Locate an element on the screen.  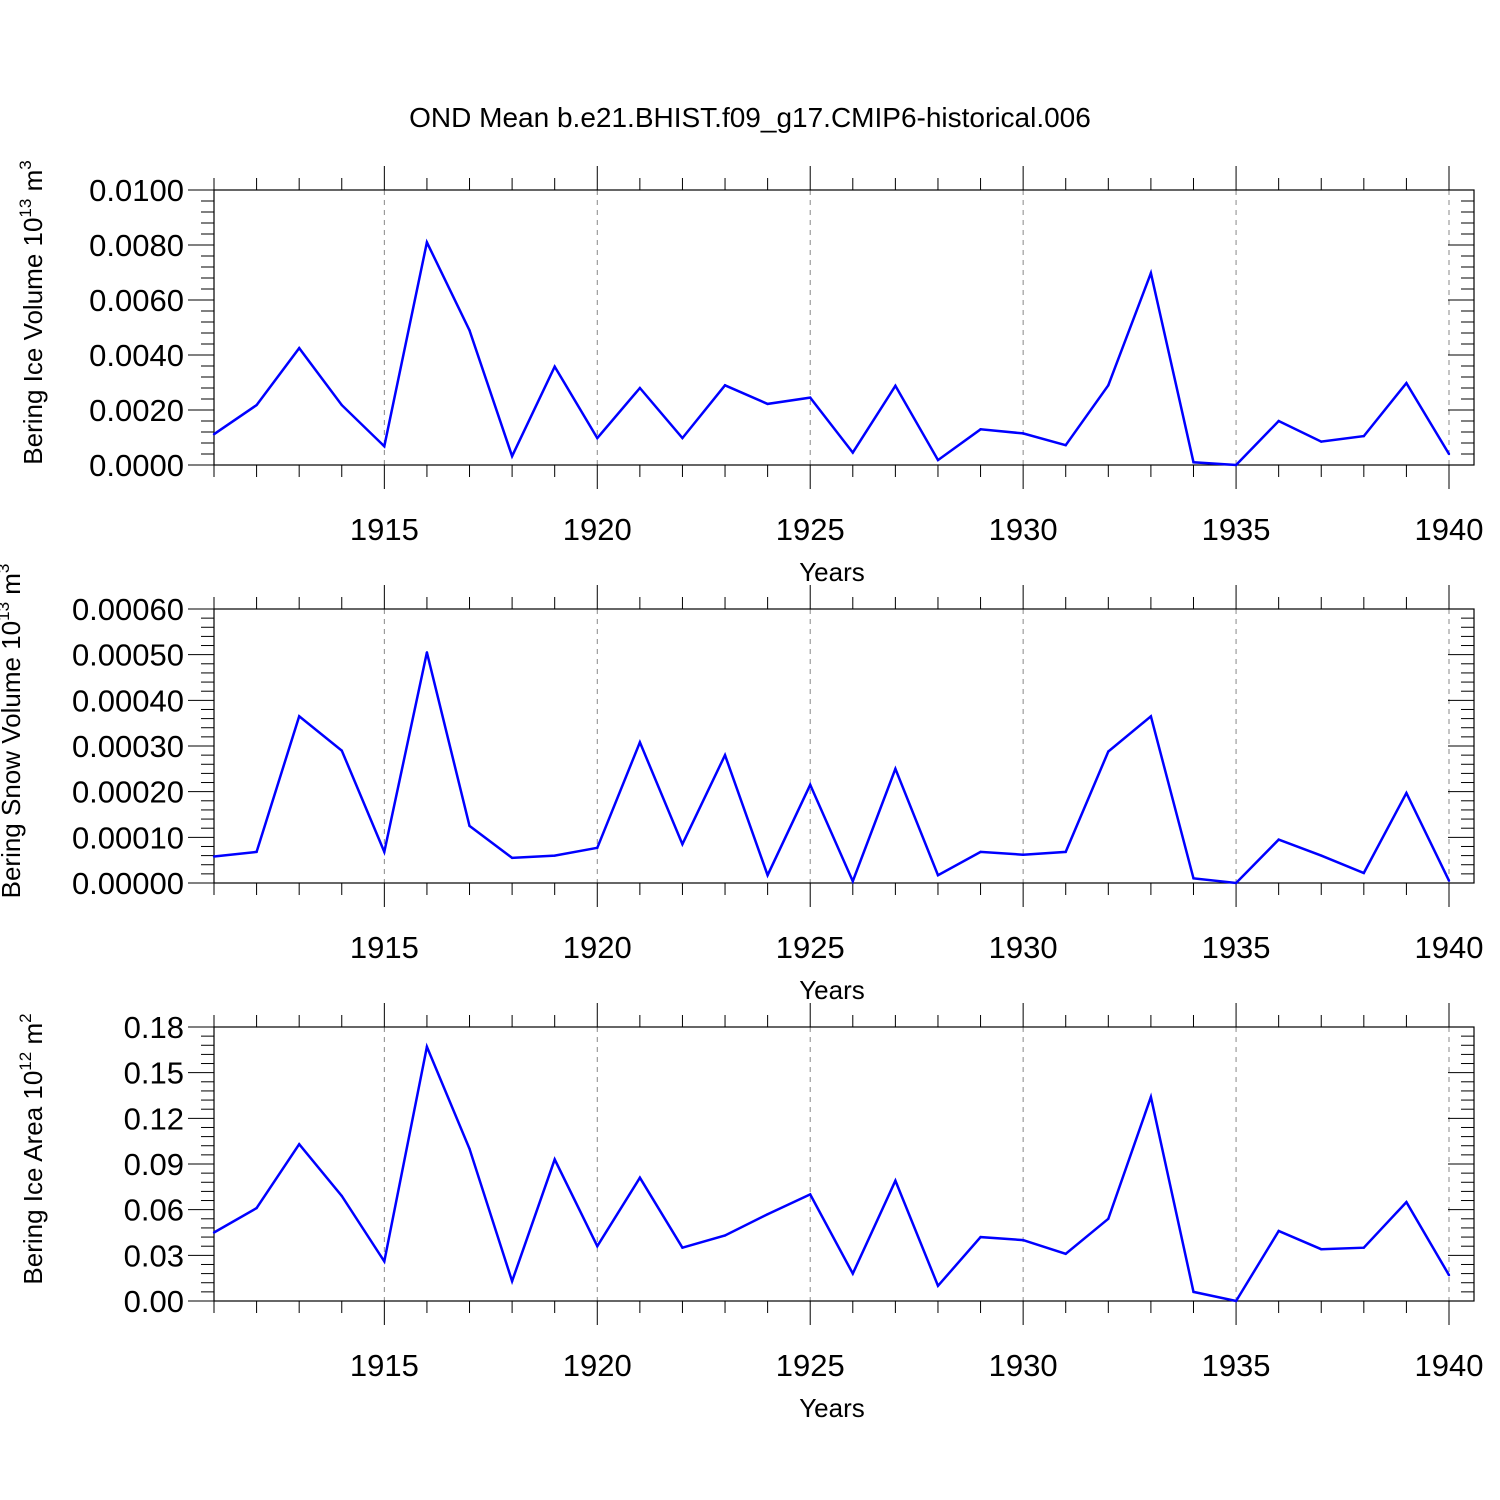
y-tick-label: 0.18 is located at coordinates (154, 1027).